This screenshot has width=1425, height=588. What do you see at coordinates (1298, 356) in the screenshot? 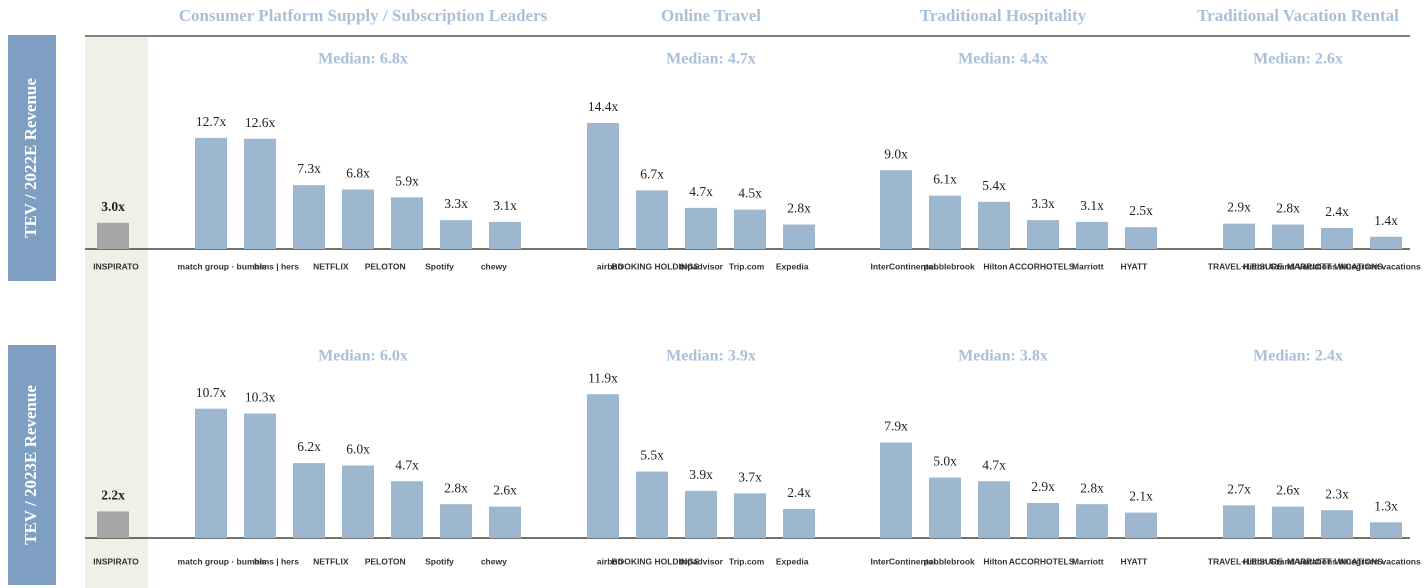
I see `median-label: Median: 2.4x` at bounding box center [1298, 356].